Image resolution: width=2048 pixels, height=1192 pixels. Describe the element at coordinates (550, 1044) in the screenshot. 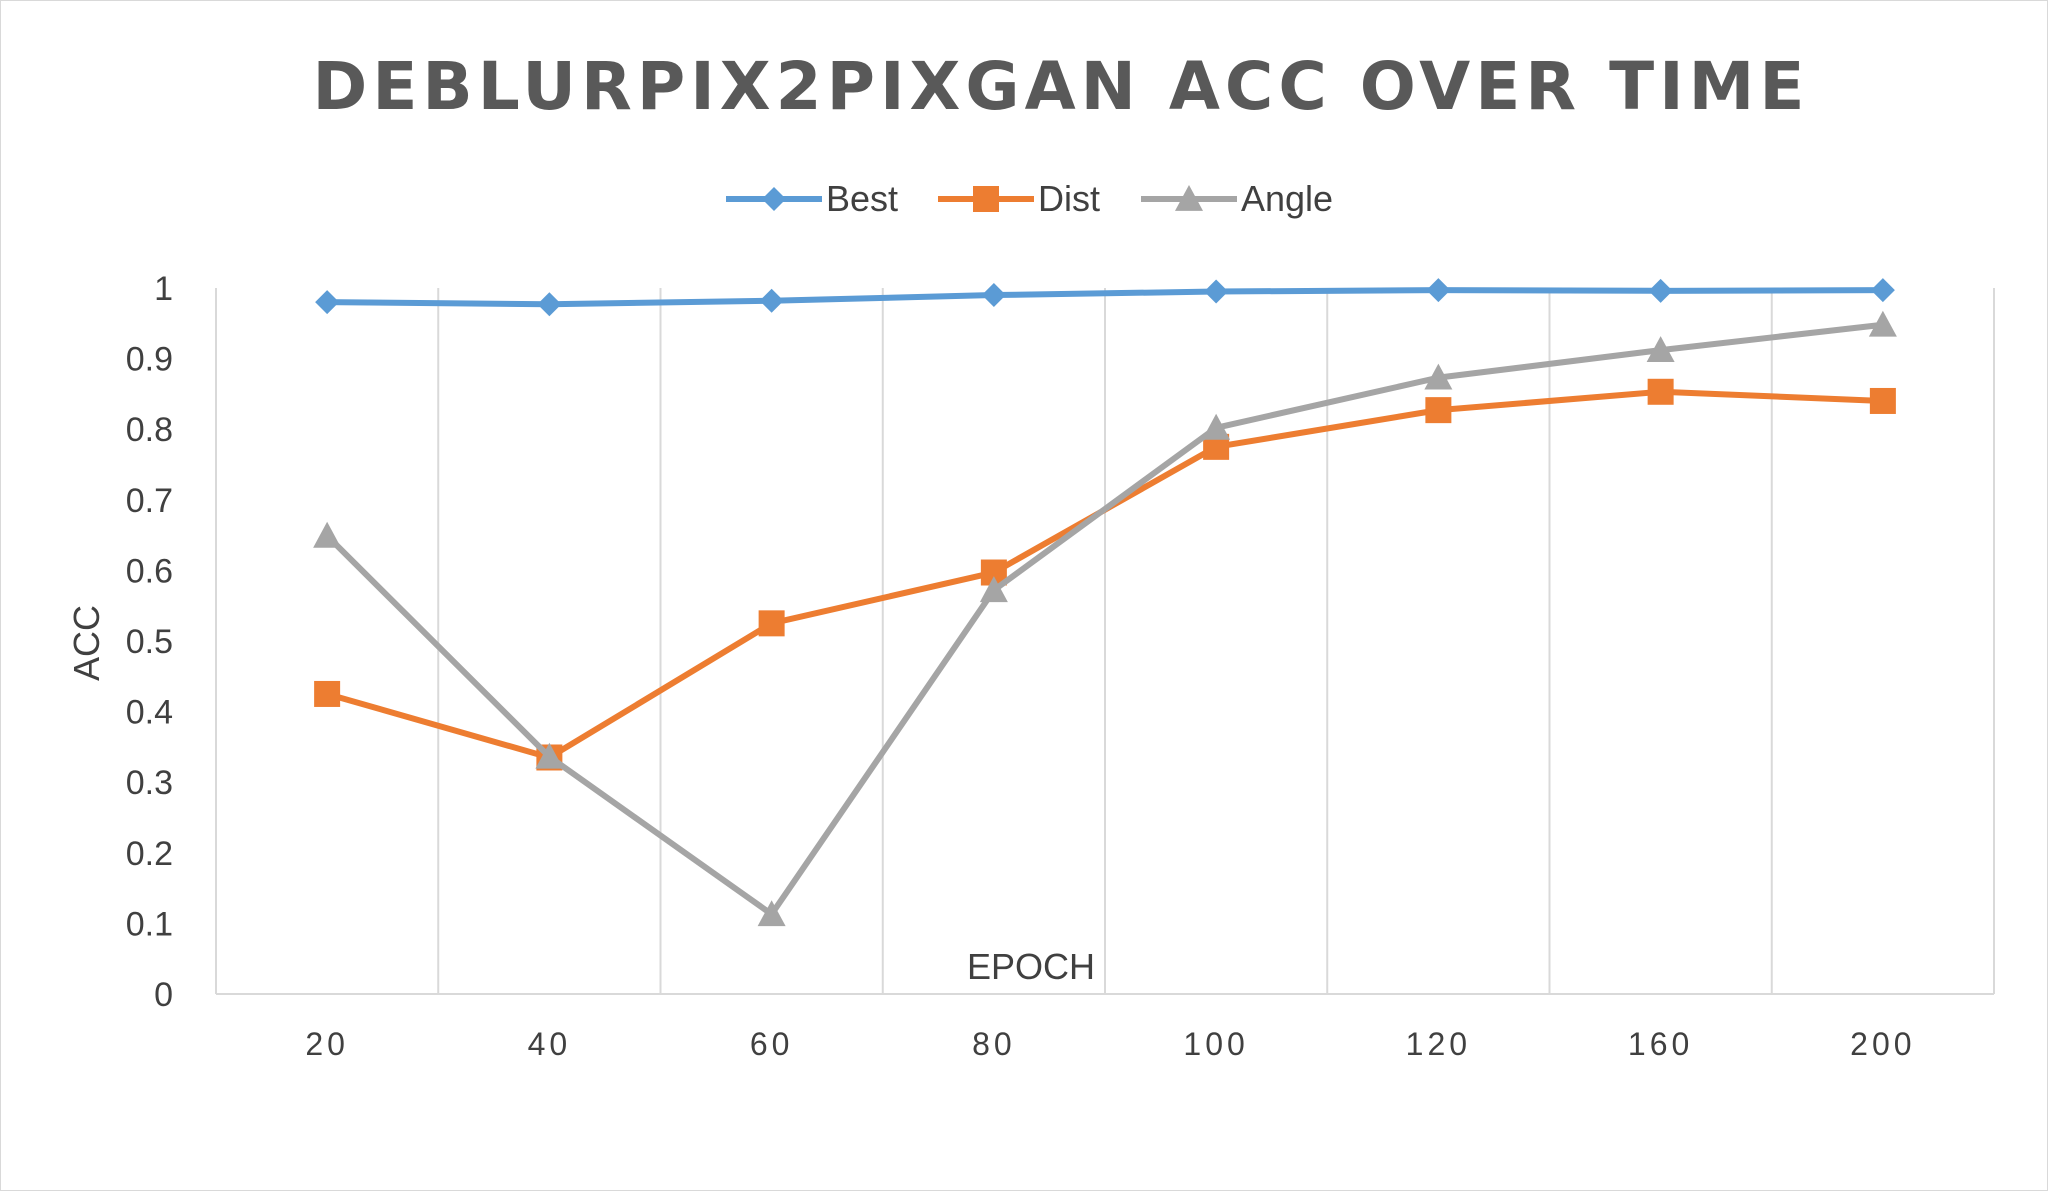

I see `x-tick-label: 40` at that location.